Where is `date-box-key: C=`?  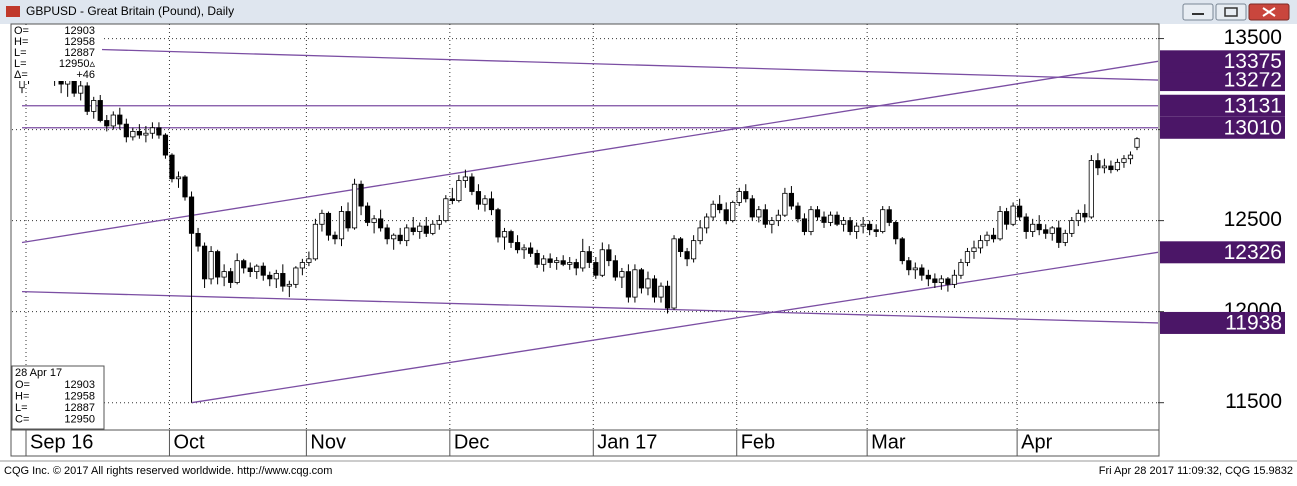
date-box-key: C= is located at coordinates (22, 419).